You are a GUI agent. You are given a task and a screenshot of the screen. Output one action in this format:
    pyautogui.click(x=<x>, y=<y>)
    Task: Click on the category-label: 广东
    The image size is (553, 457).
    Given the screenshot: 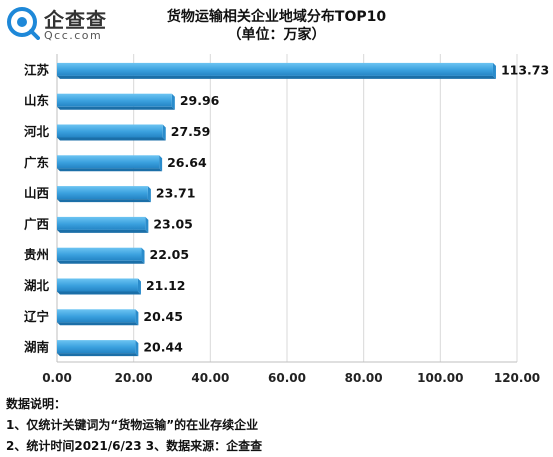 What is the action you would take?
    pyautogui.click(x=37, y=162)
    